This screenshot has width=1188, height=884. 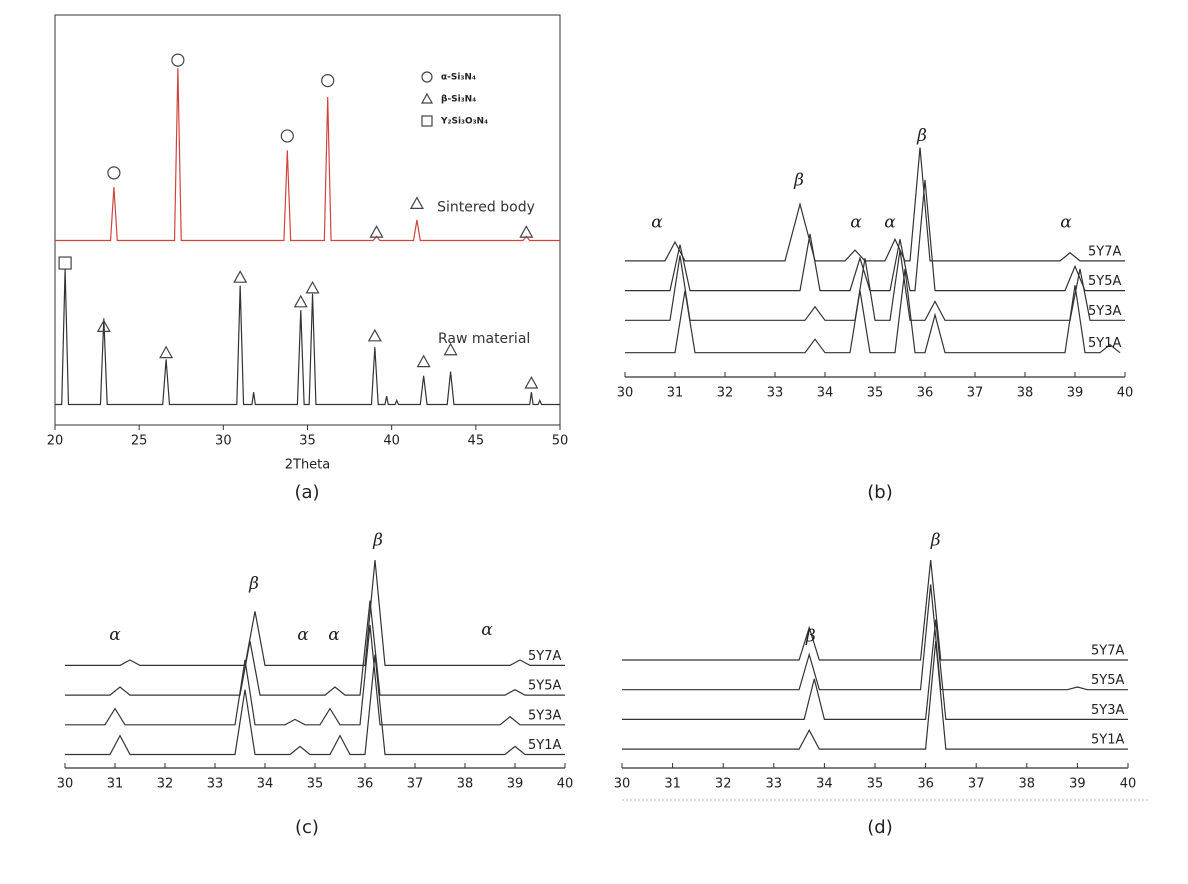 I want to click on annotation: Raw material, so click(x=484, y=339).